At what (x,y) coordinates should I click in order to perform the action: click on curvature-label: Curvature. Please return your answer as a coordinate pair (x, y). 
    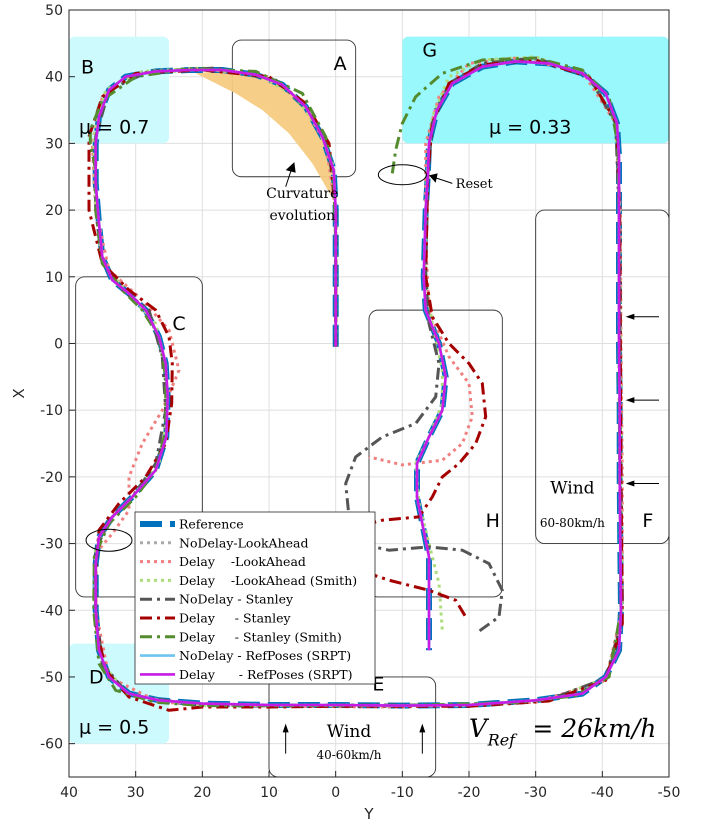
    Looking at the image, I should click on (302, 194).